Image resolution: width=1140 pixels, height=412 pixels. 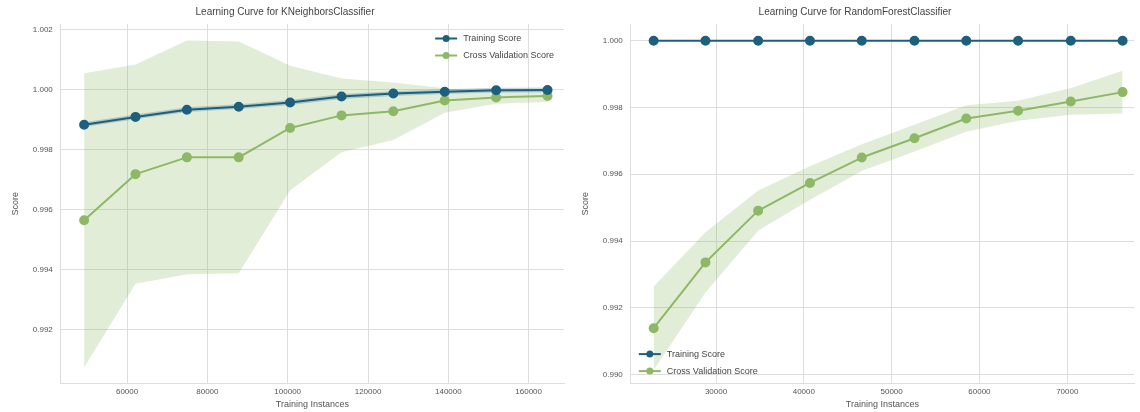 What do you see at coordinates (716, 391) in the screenshot?
I see `x-tick-label: 30000` at bounding box center [716, 391].